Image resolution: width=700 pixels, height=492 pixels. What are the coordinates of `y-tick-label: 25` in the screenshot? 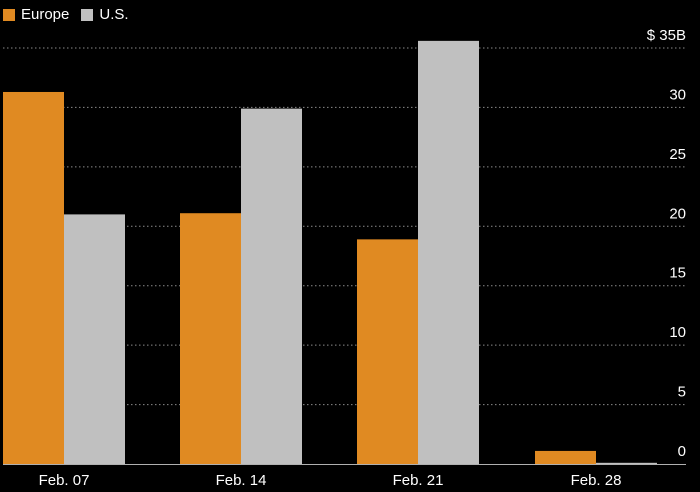 It's located at (677, 154).